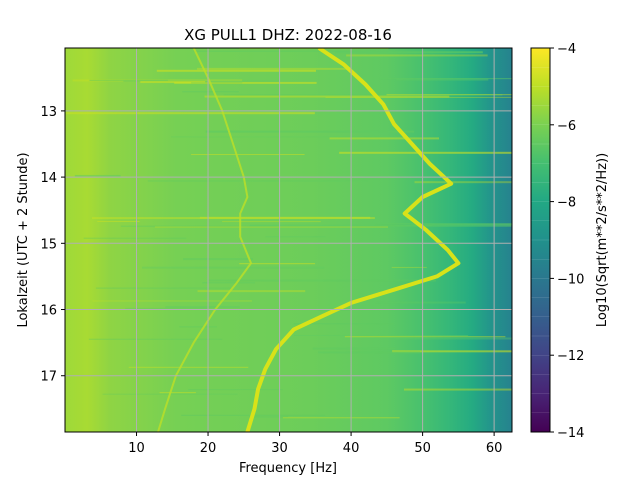 The height and width of the screenshot is (484, 640). I want to click on colorbar-tick-label: −12, so click(570, 356).